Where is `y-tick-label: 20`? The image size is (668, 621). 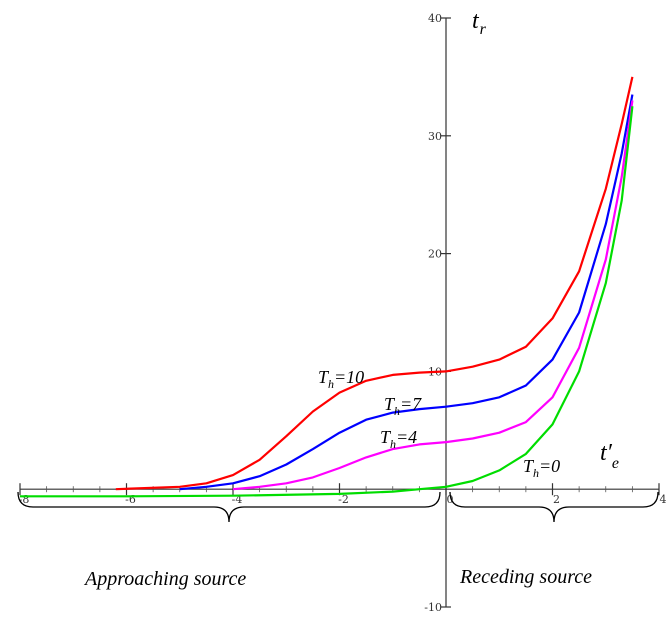 y-tick-label: 20 is located at coordinates (435, 254).